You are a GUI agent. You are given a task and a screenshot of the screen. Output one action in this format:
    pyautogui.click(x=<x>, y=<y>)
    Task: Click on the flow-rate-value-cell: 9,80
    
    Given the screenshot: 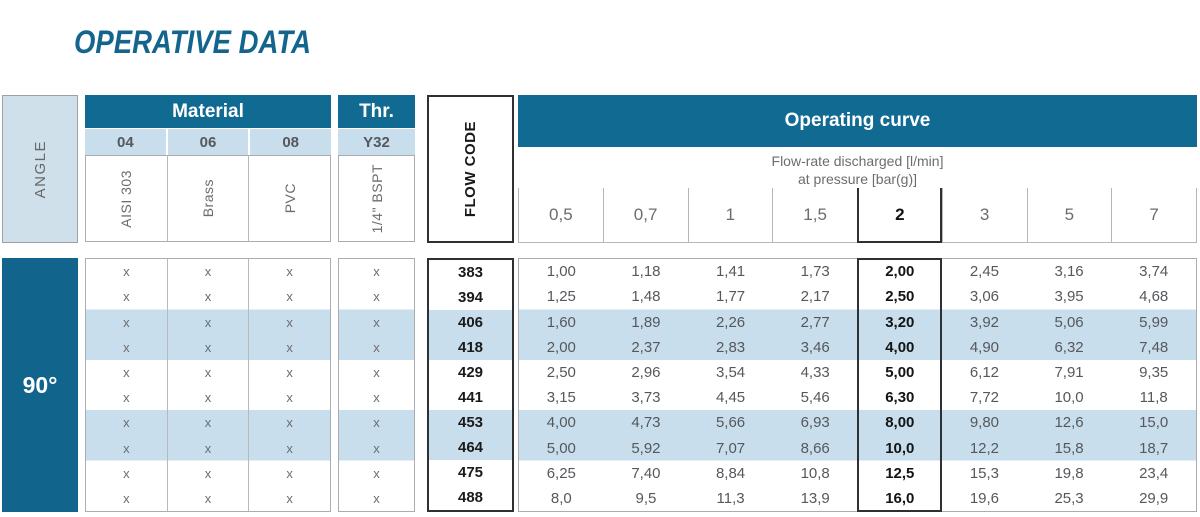 What is the action you would take?
    pyautogui.click(x=984, y=423)
    